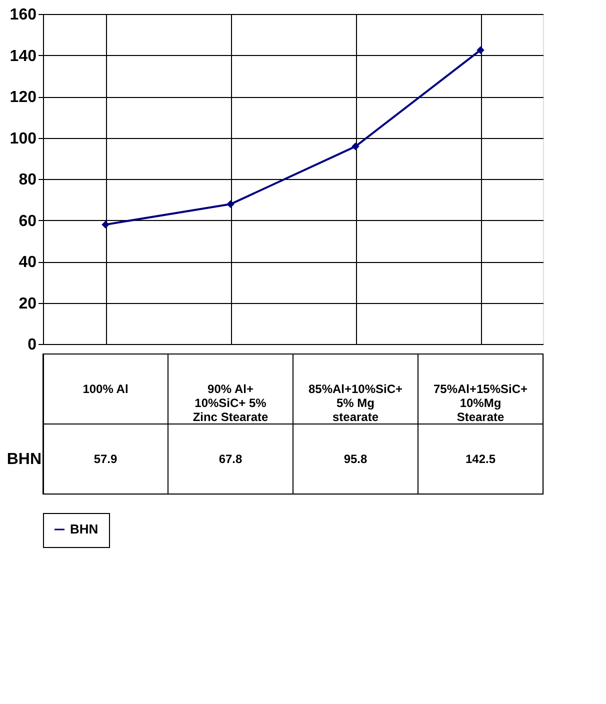 This screenshot has width=606, height=704. I want to click on text: BHN, so click(24, 459).